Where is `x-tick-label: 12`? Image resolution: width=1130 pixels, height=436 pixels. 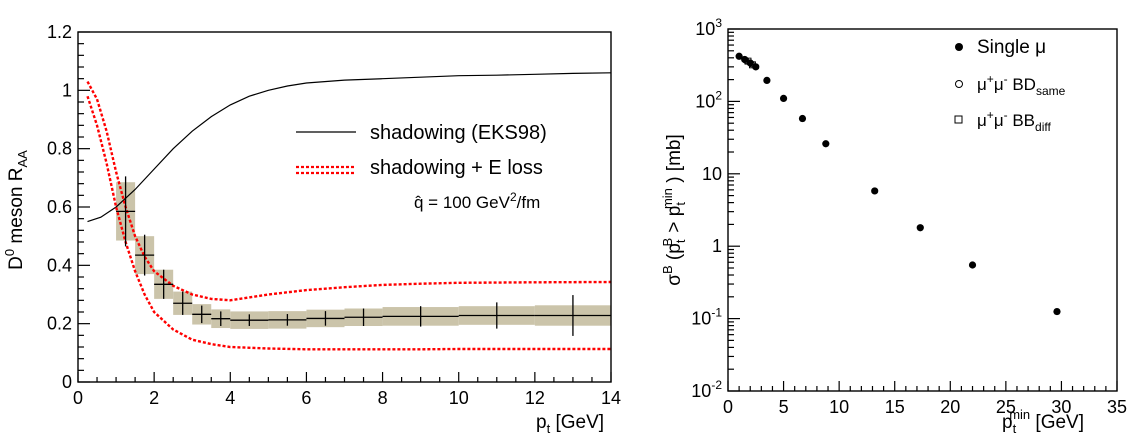 x-tick-label: 12 is located at coordinates (535, 398).